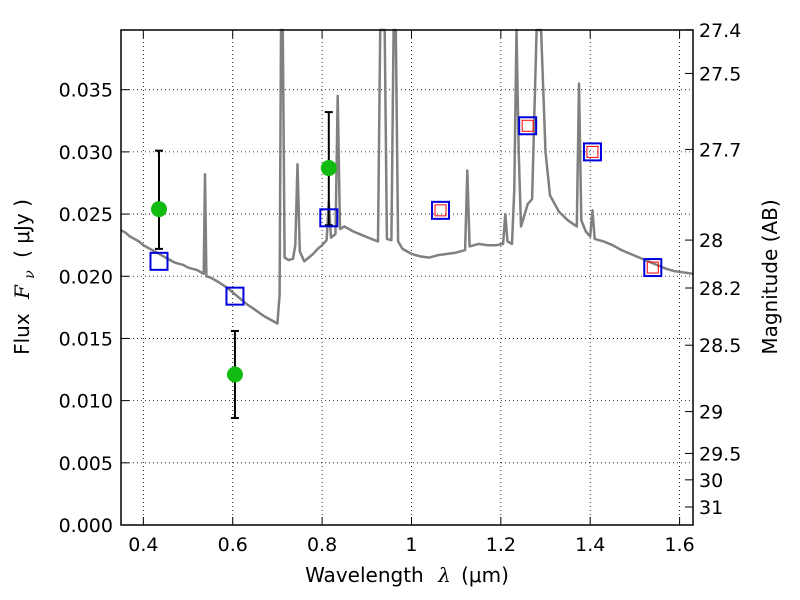 This screenshot has height=600, width=800. Describe the element at coordinates (711, 413) in the screenshot. I see `y2-tick-label: 29` at that location.